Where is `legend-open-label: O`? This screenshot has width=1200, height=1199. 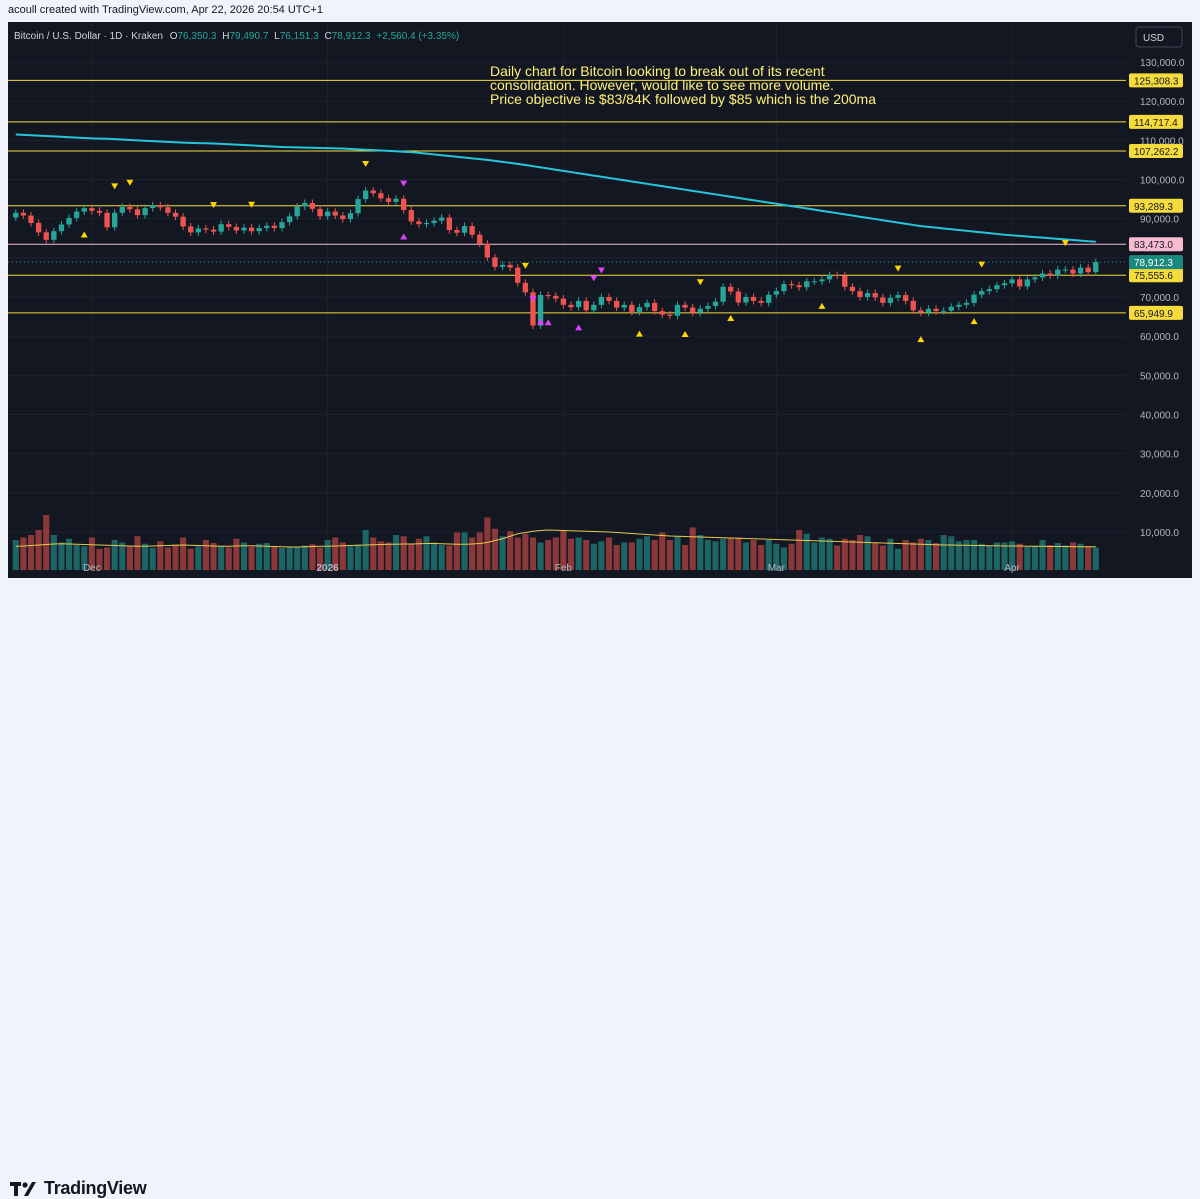 legend-open-label: O is located at coordinates (174, 36).